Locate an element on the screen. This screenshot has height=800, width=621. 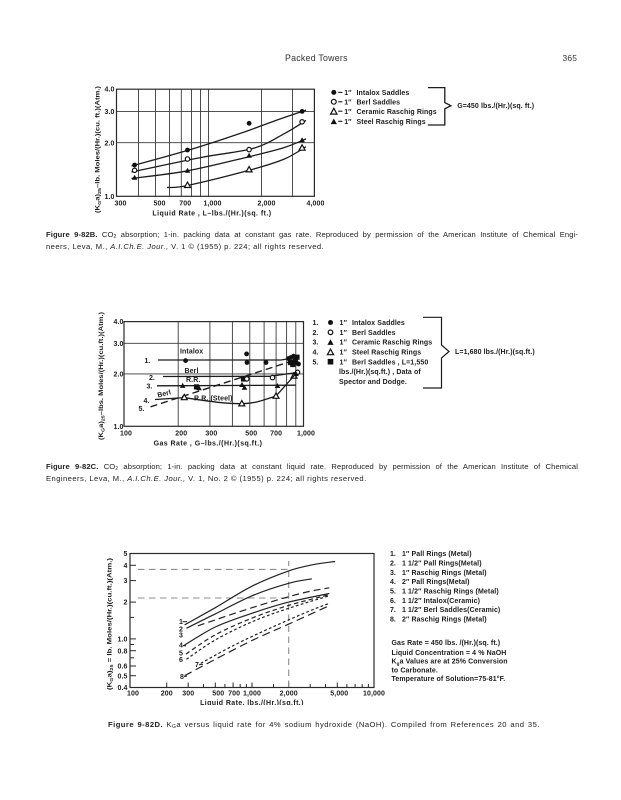
svg-text: Spector and Dodge. is located at coordinates (373, 382).